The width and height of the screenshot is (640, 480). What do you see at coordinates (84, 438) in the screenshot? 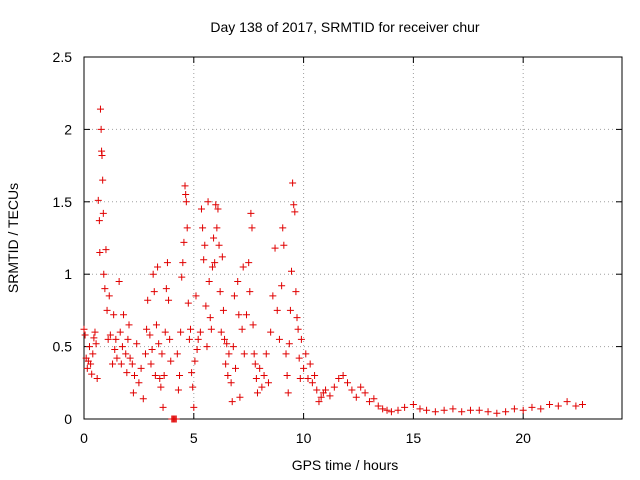
I see `x-tick-label: 0` at bounding box center [84, 438].